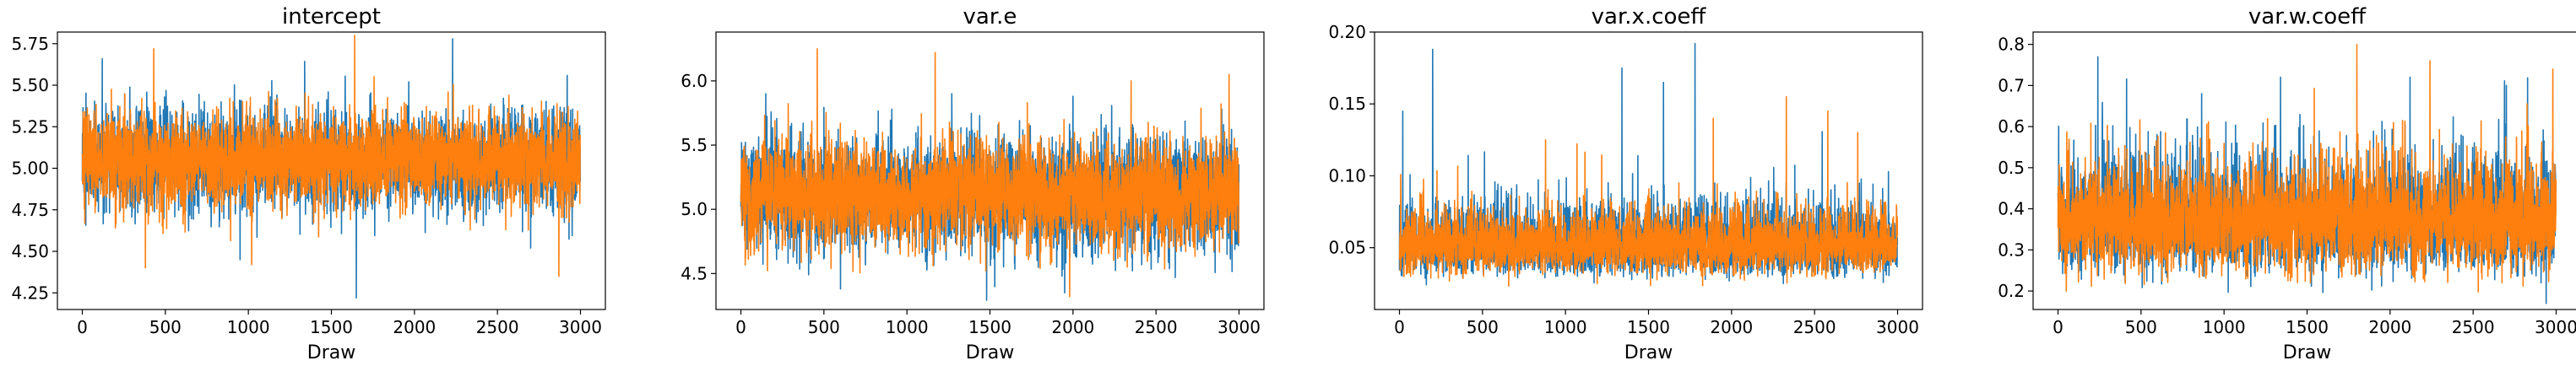  I want to click on panel-title: var.x.coeff, so click(1650, 17).